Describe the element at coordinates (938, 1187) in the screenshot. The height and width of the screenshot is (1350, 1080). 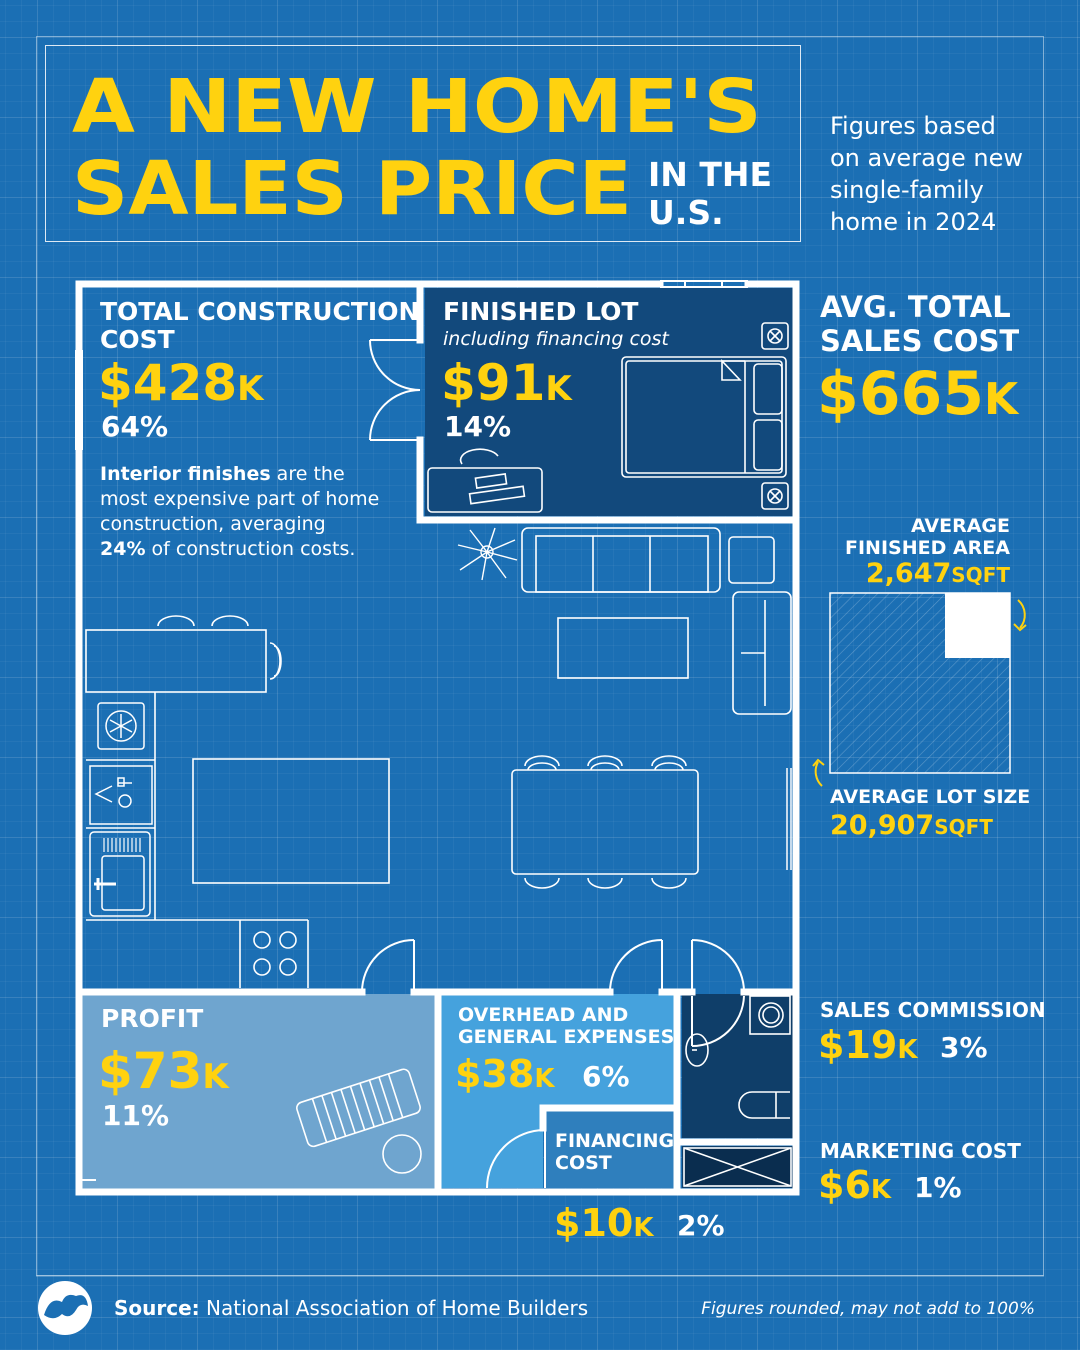
I see `marketing-percent: 1%` at that location.